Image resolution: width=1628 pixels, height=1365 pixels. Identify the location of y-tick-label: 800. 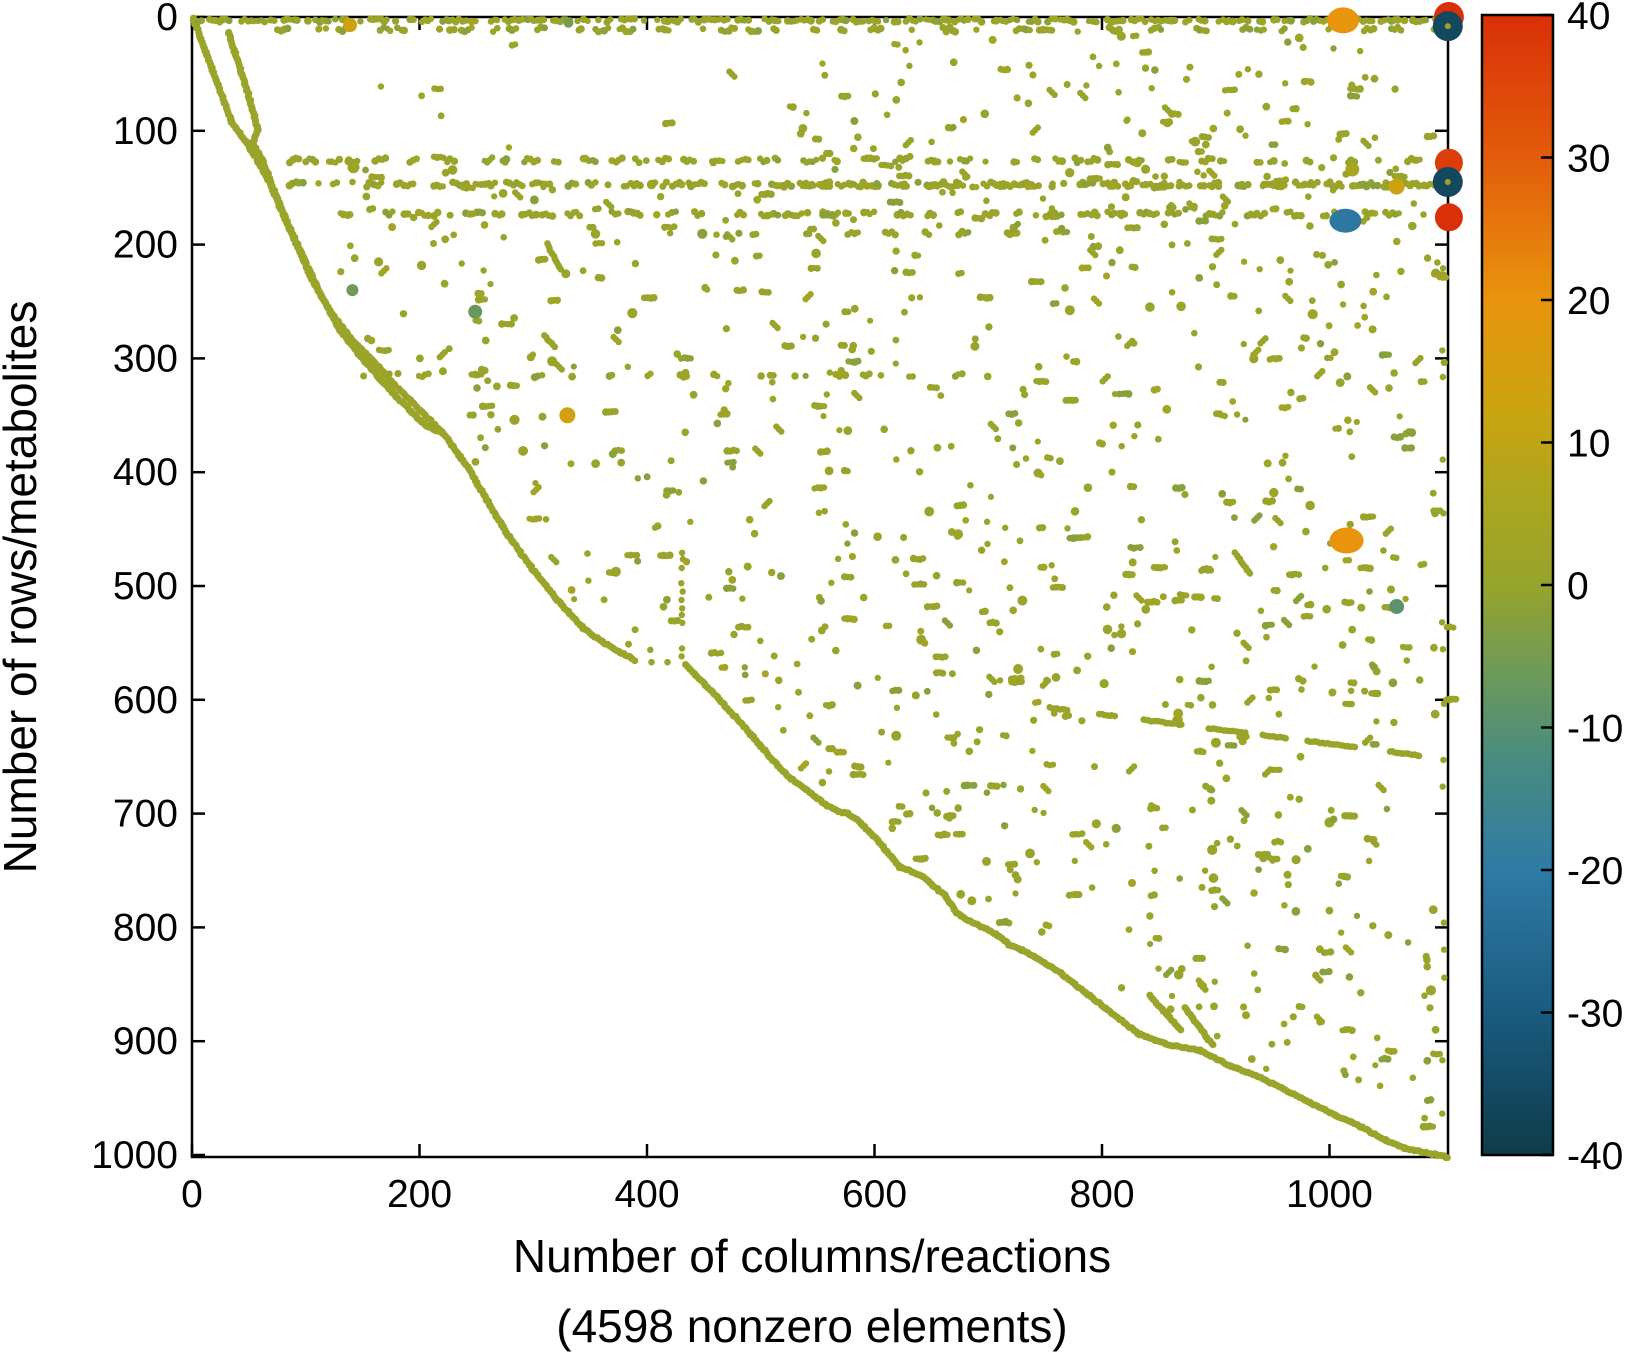
(145, 927).